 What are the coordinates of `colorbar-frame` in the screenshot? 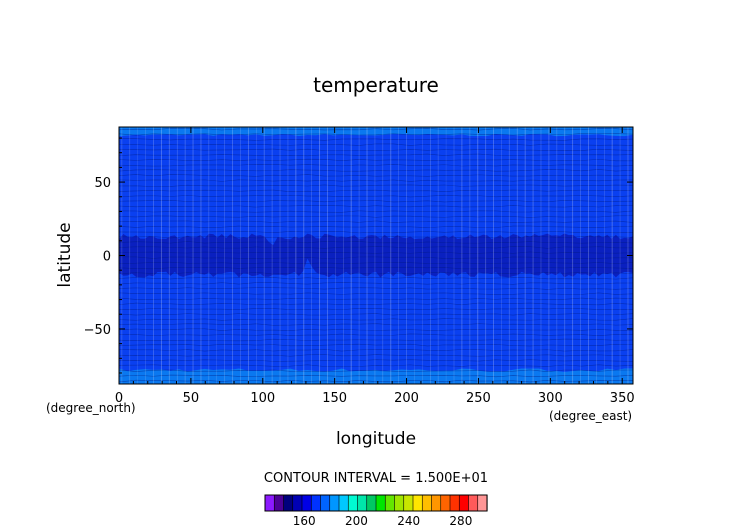 It's located at (376, 503).